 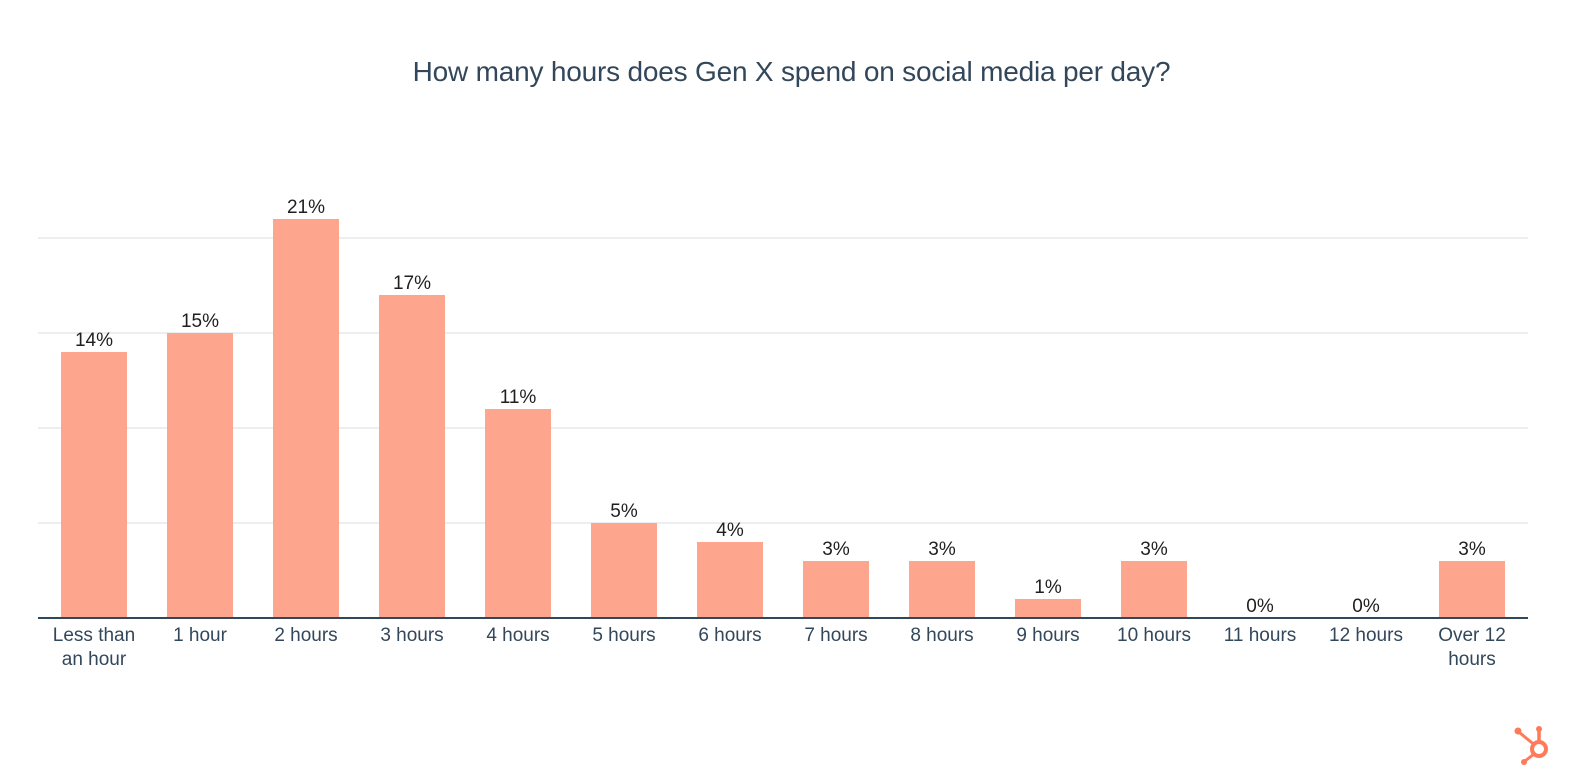 What do you see at coordinates (1048, 587) in the screenshot?
I see `data-label: 1%` at bounding box center [1048, 587].